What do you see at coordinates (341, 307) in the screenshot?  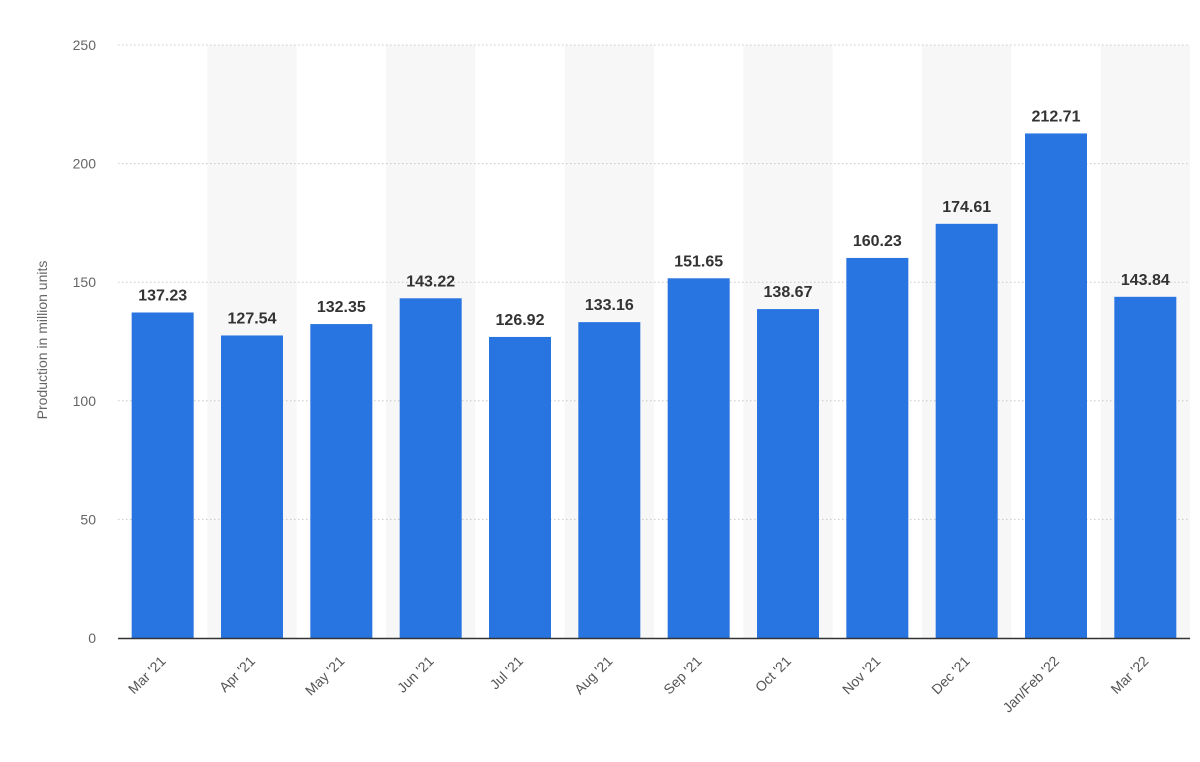 I see `data-label: 132.35` at bounding box center [341, 307].